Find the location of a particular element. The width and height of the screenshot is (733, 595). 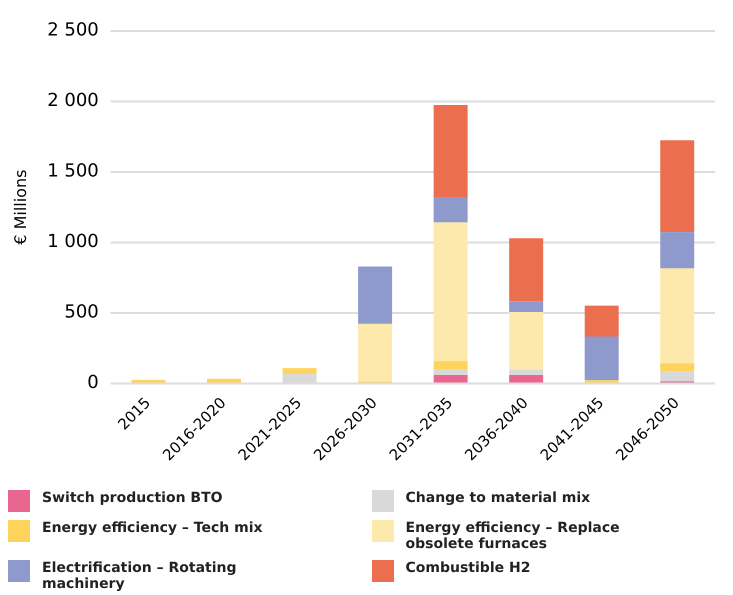

y-tick-label: 1 500 is located at coordinates (73, 171).